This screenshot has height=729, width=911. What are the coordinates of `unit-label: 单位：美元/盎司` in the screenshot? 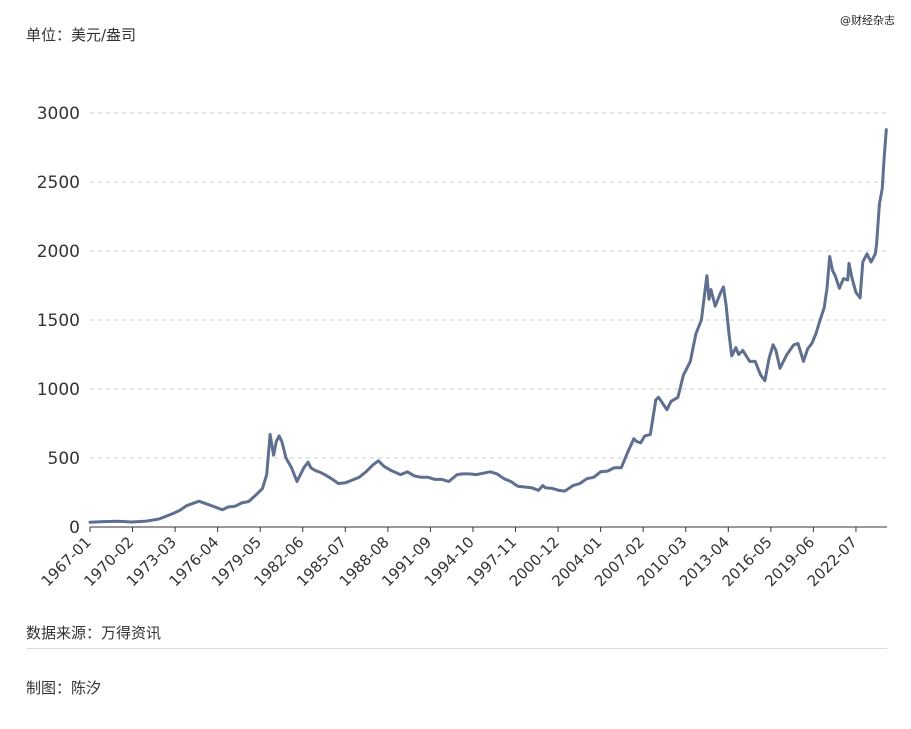 It's located at (81, 35).